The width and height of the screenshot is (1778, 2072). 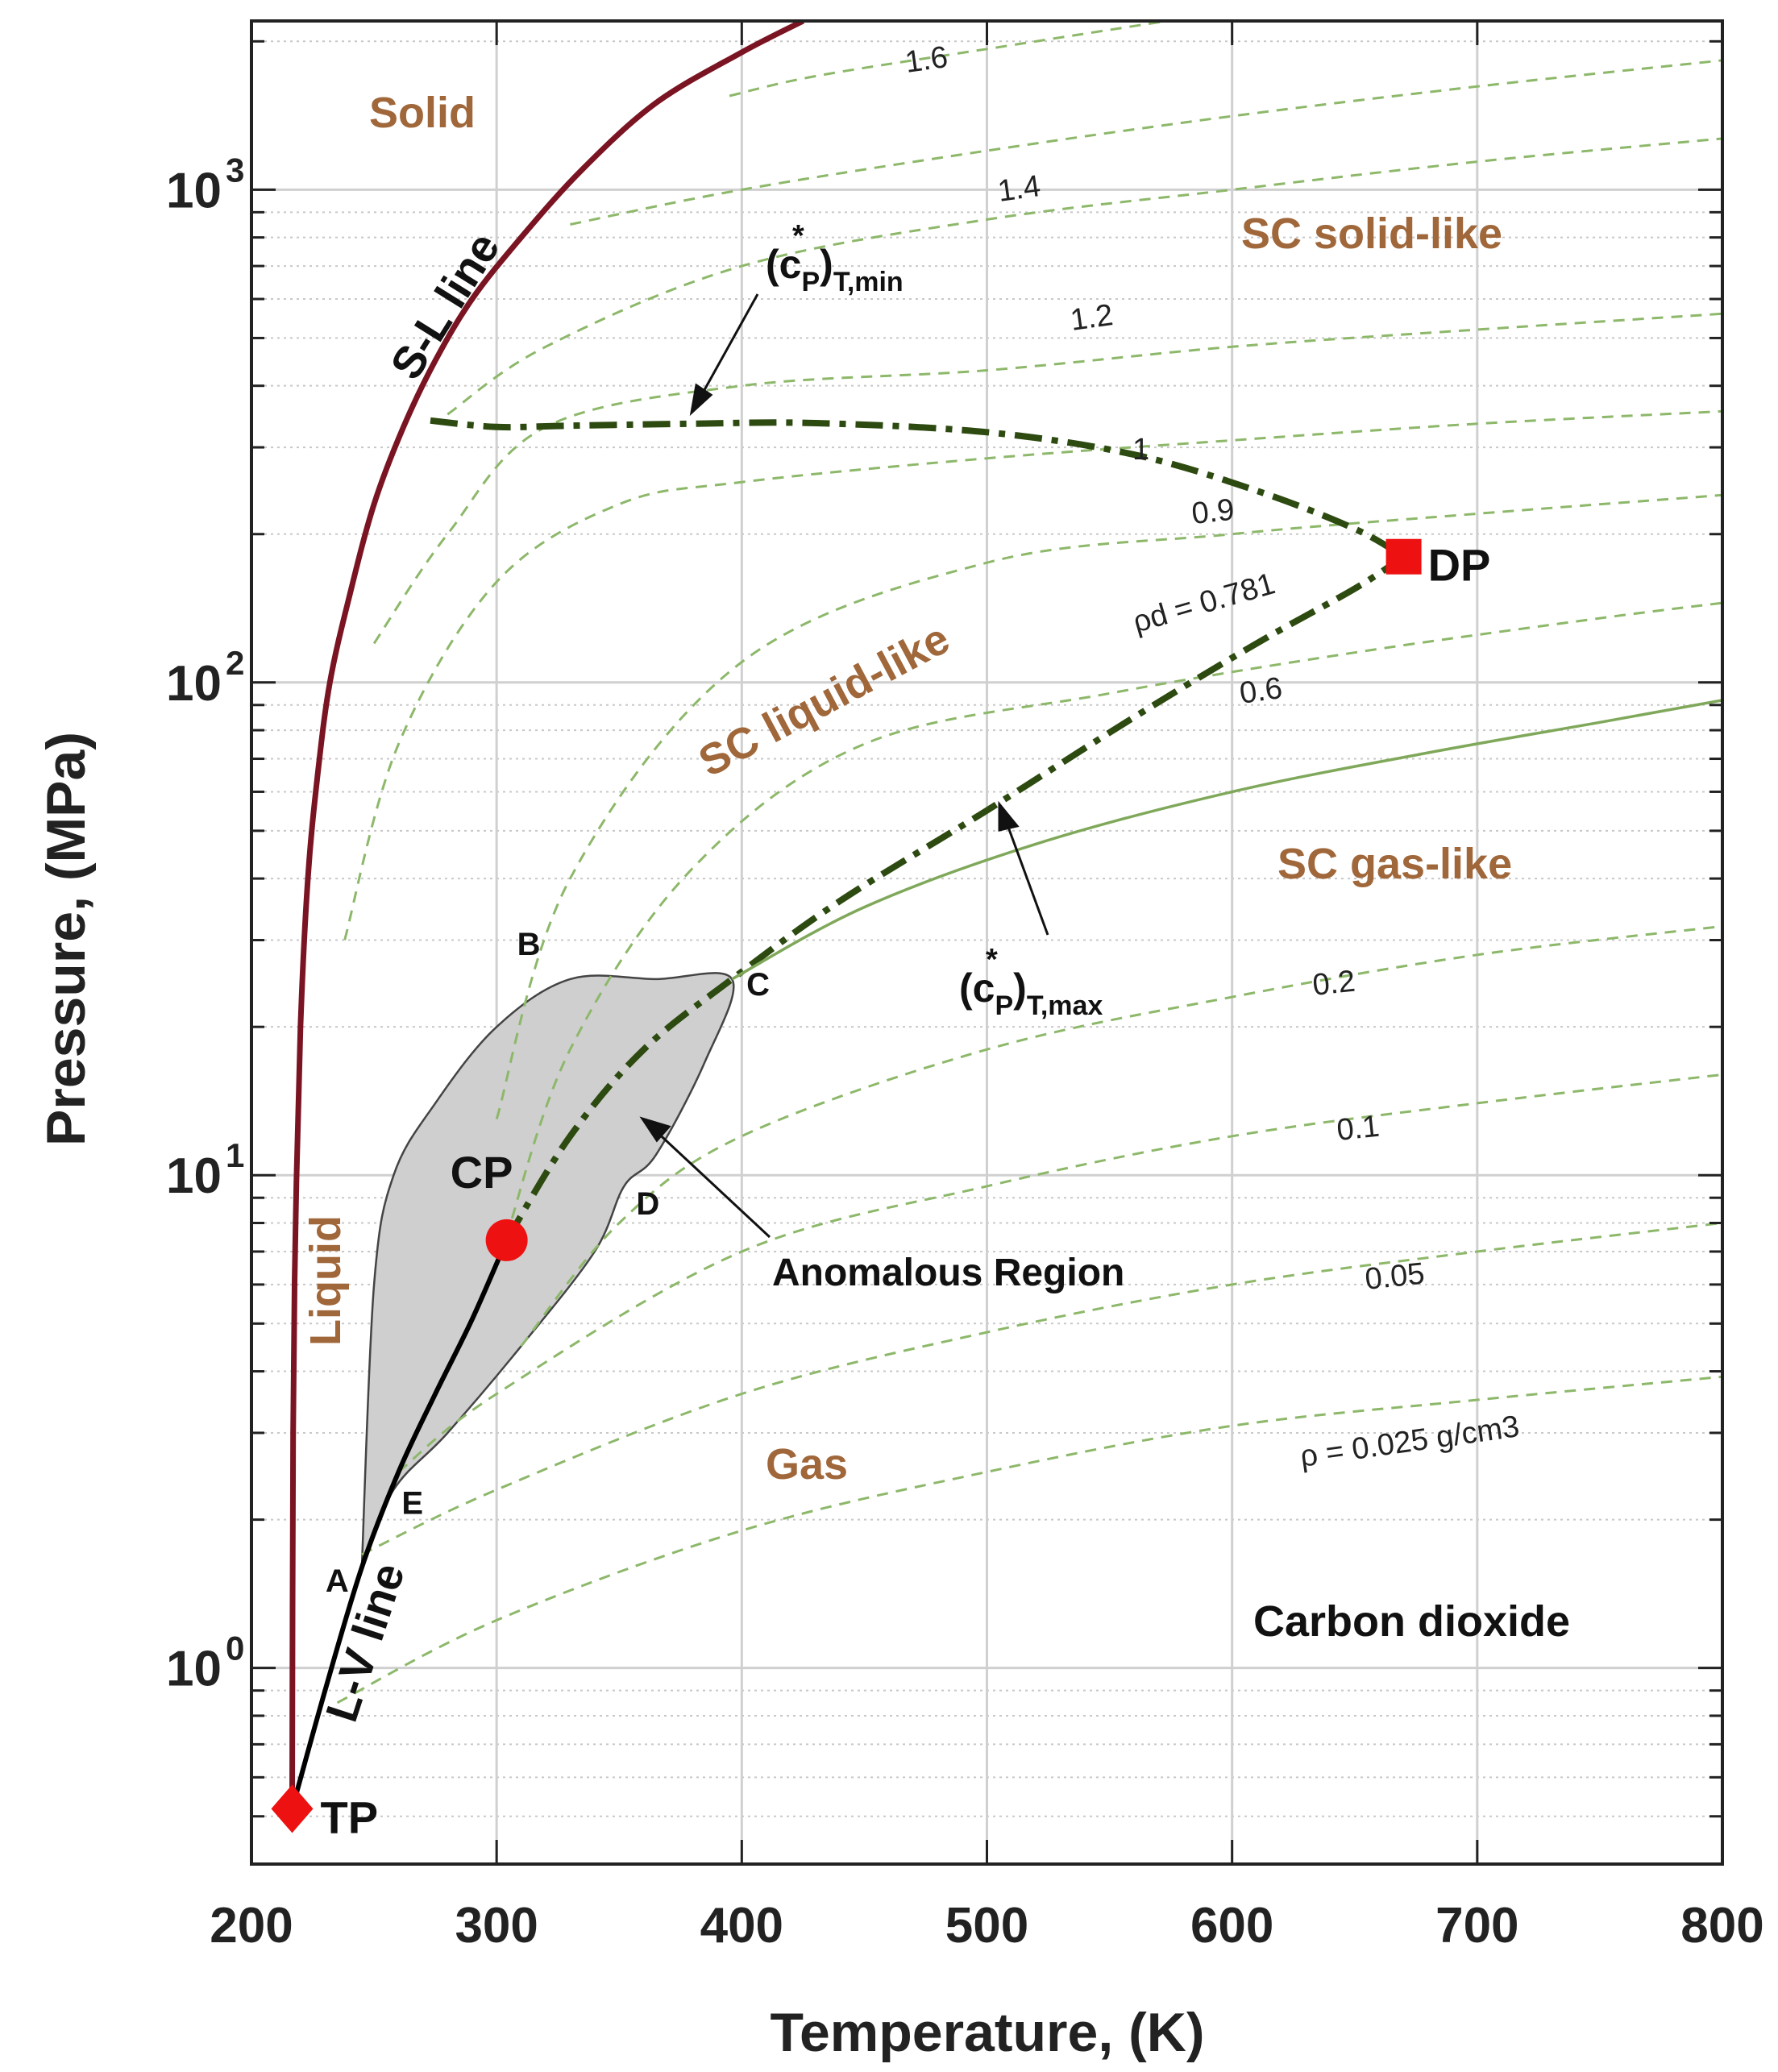 What do you see at coordinates (496, 1926) in the screenshot?
I see `x-tick-label: 300` at bounding box center [496, 1926].